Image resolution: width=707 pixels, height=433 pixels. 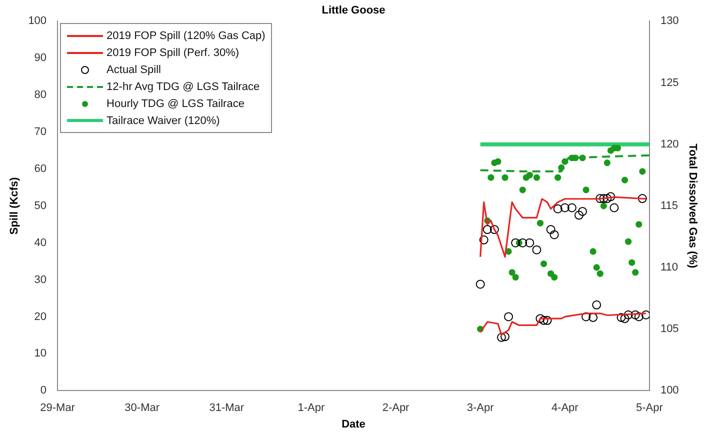 What do you see at coordinates (186, 36) in the screenshot?
I see `legend-label: 2019 FOP Spill (120% Gas Cap)` at bounding box center [186, 36].